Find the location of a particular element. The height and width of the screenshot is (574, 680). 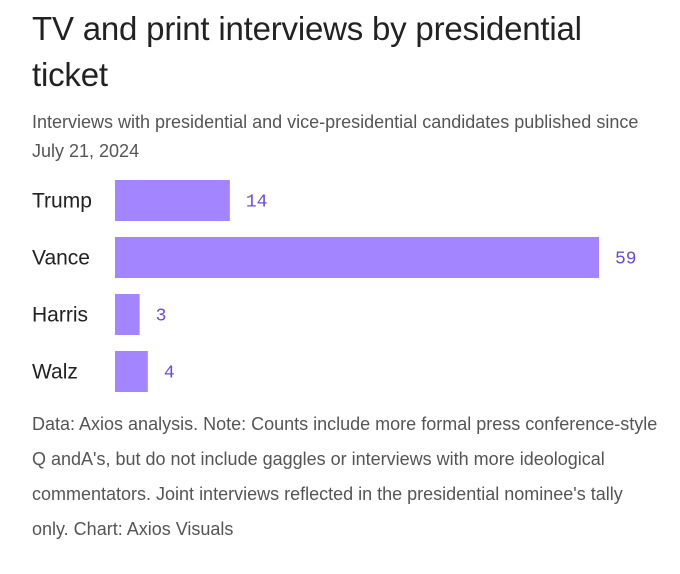

category-label-vance: Vance is located at coordinates (61, 258).